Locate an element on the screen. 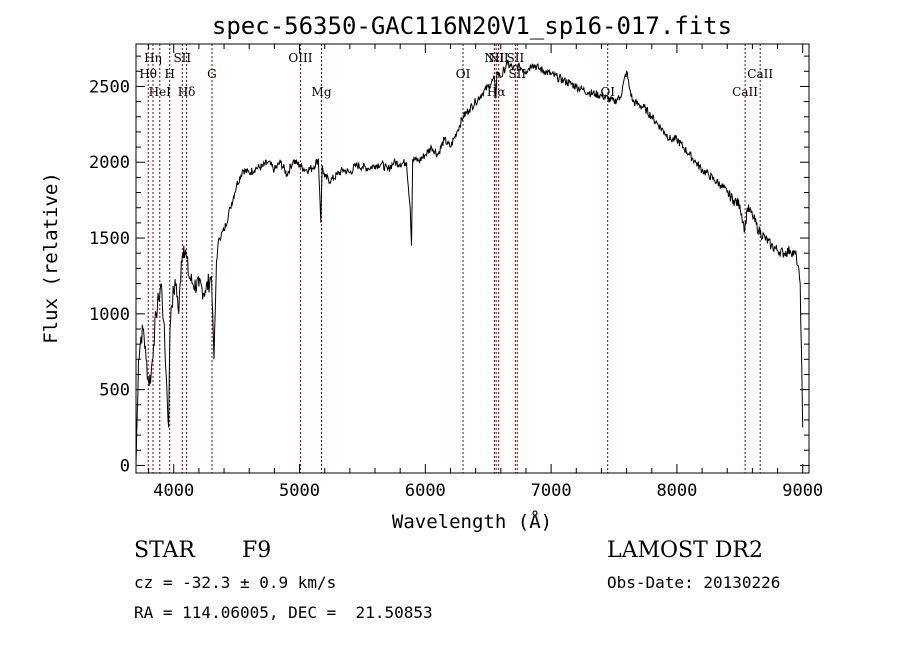  survey-name: LAMOST DR2 is located at coordinates (685, 550).